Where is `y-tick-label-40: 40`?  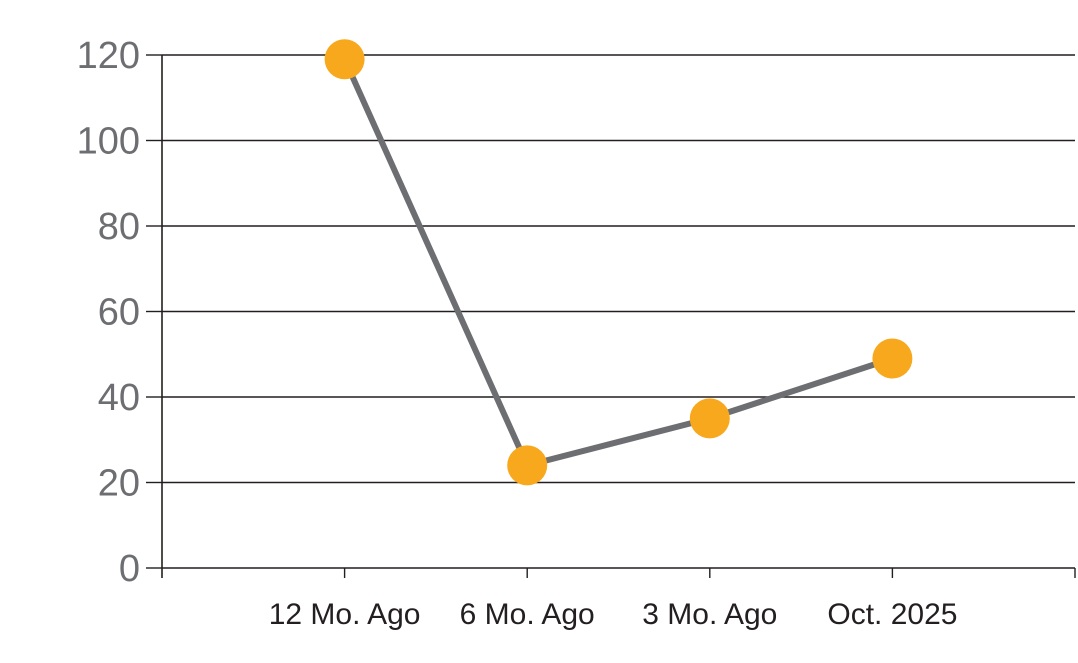 y-tick-label-40: 40 is located at coordinates (119, 398).